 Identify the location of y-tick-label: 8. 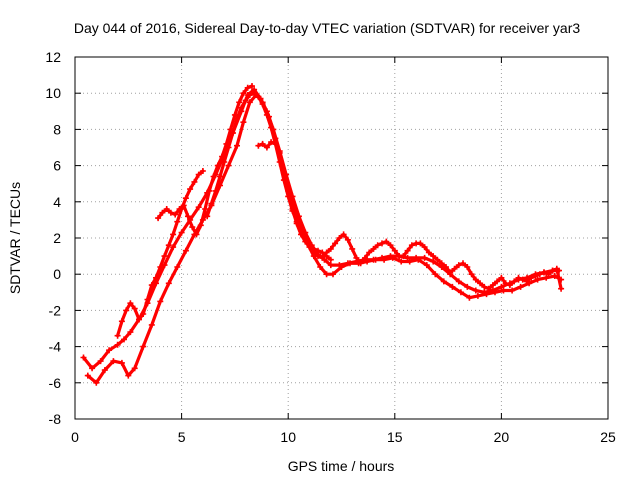
(57, 129).